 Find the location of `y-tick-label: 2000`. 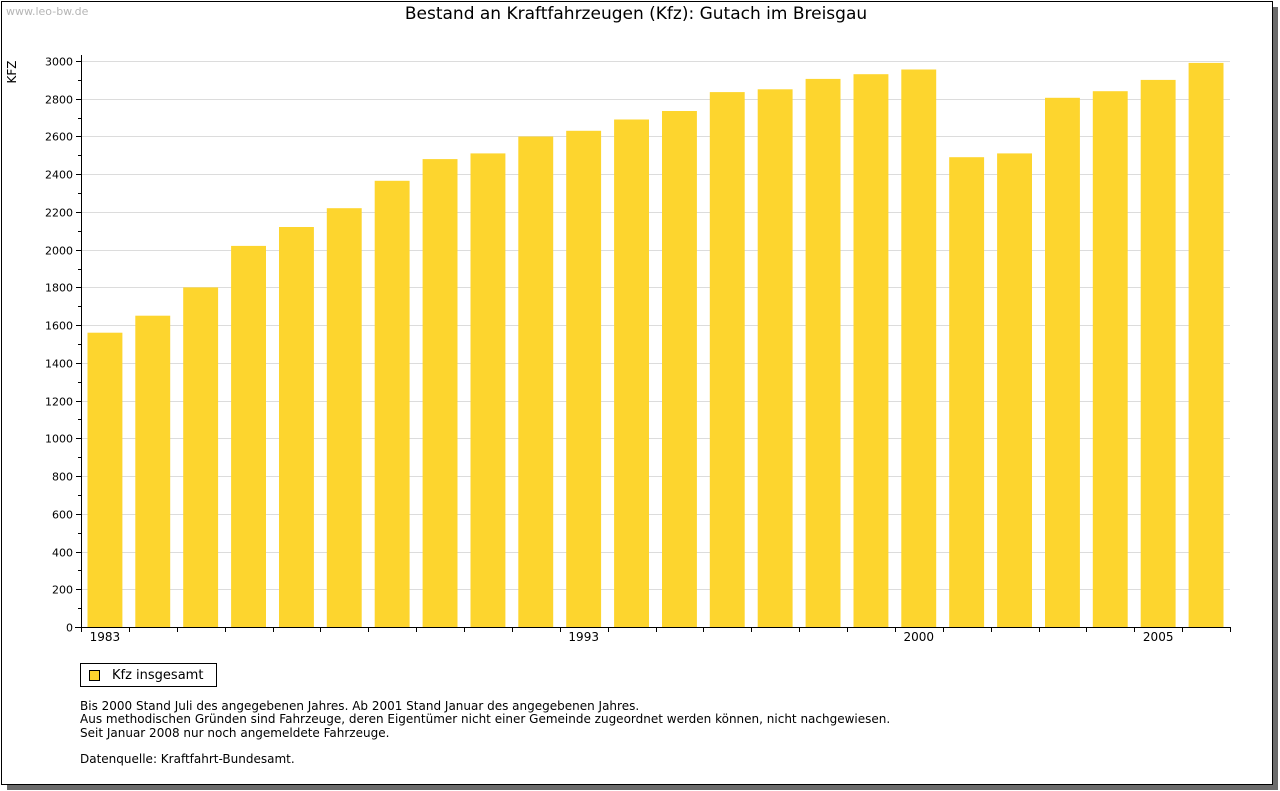

y-tick-label: 2000 is located at coordinates (59, 251).